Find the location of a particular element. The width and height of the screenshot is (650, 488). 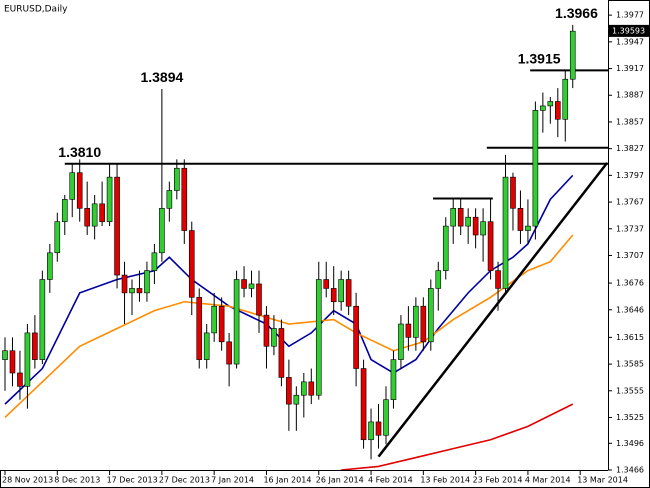

last-price-label: 1.39593 is located at coordinates (628, 30).